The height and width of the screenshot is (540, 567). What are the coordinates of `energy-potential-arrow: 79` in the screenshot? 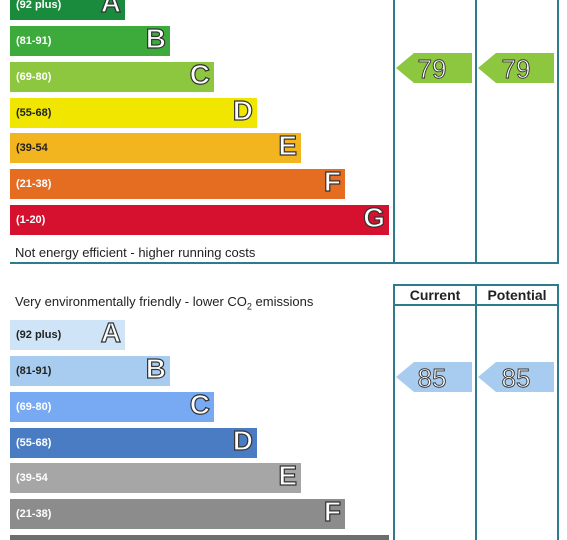 It's located at (516, 68).